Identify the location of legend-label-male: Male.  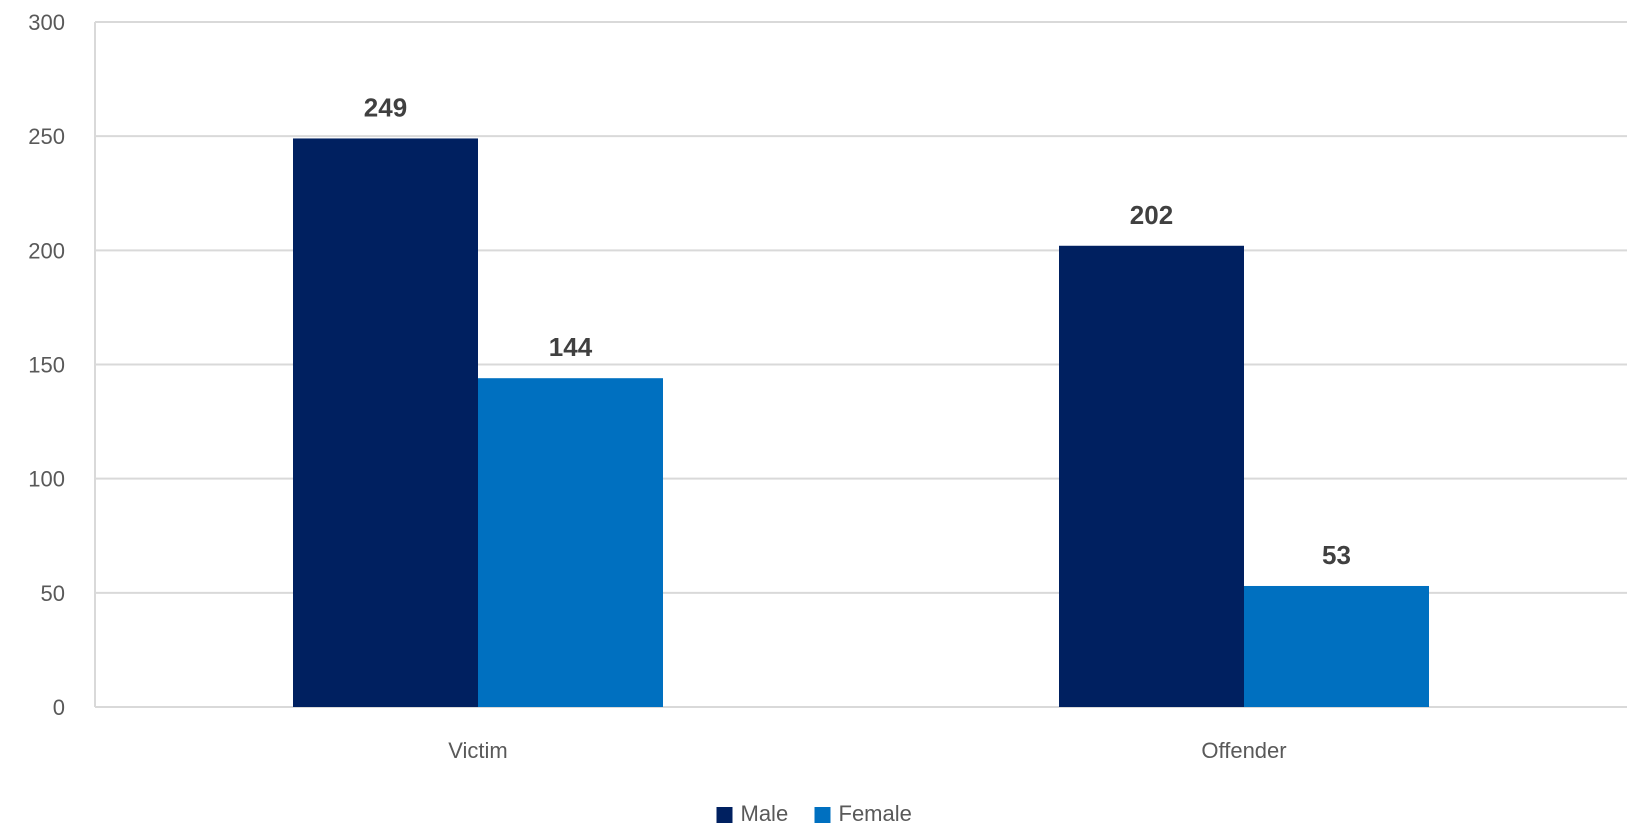
(765, 813).